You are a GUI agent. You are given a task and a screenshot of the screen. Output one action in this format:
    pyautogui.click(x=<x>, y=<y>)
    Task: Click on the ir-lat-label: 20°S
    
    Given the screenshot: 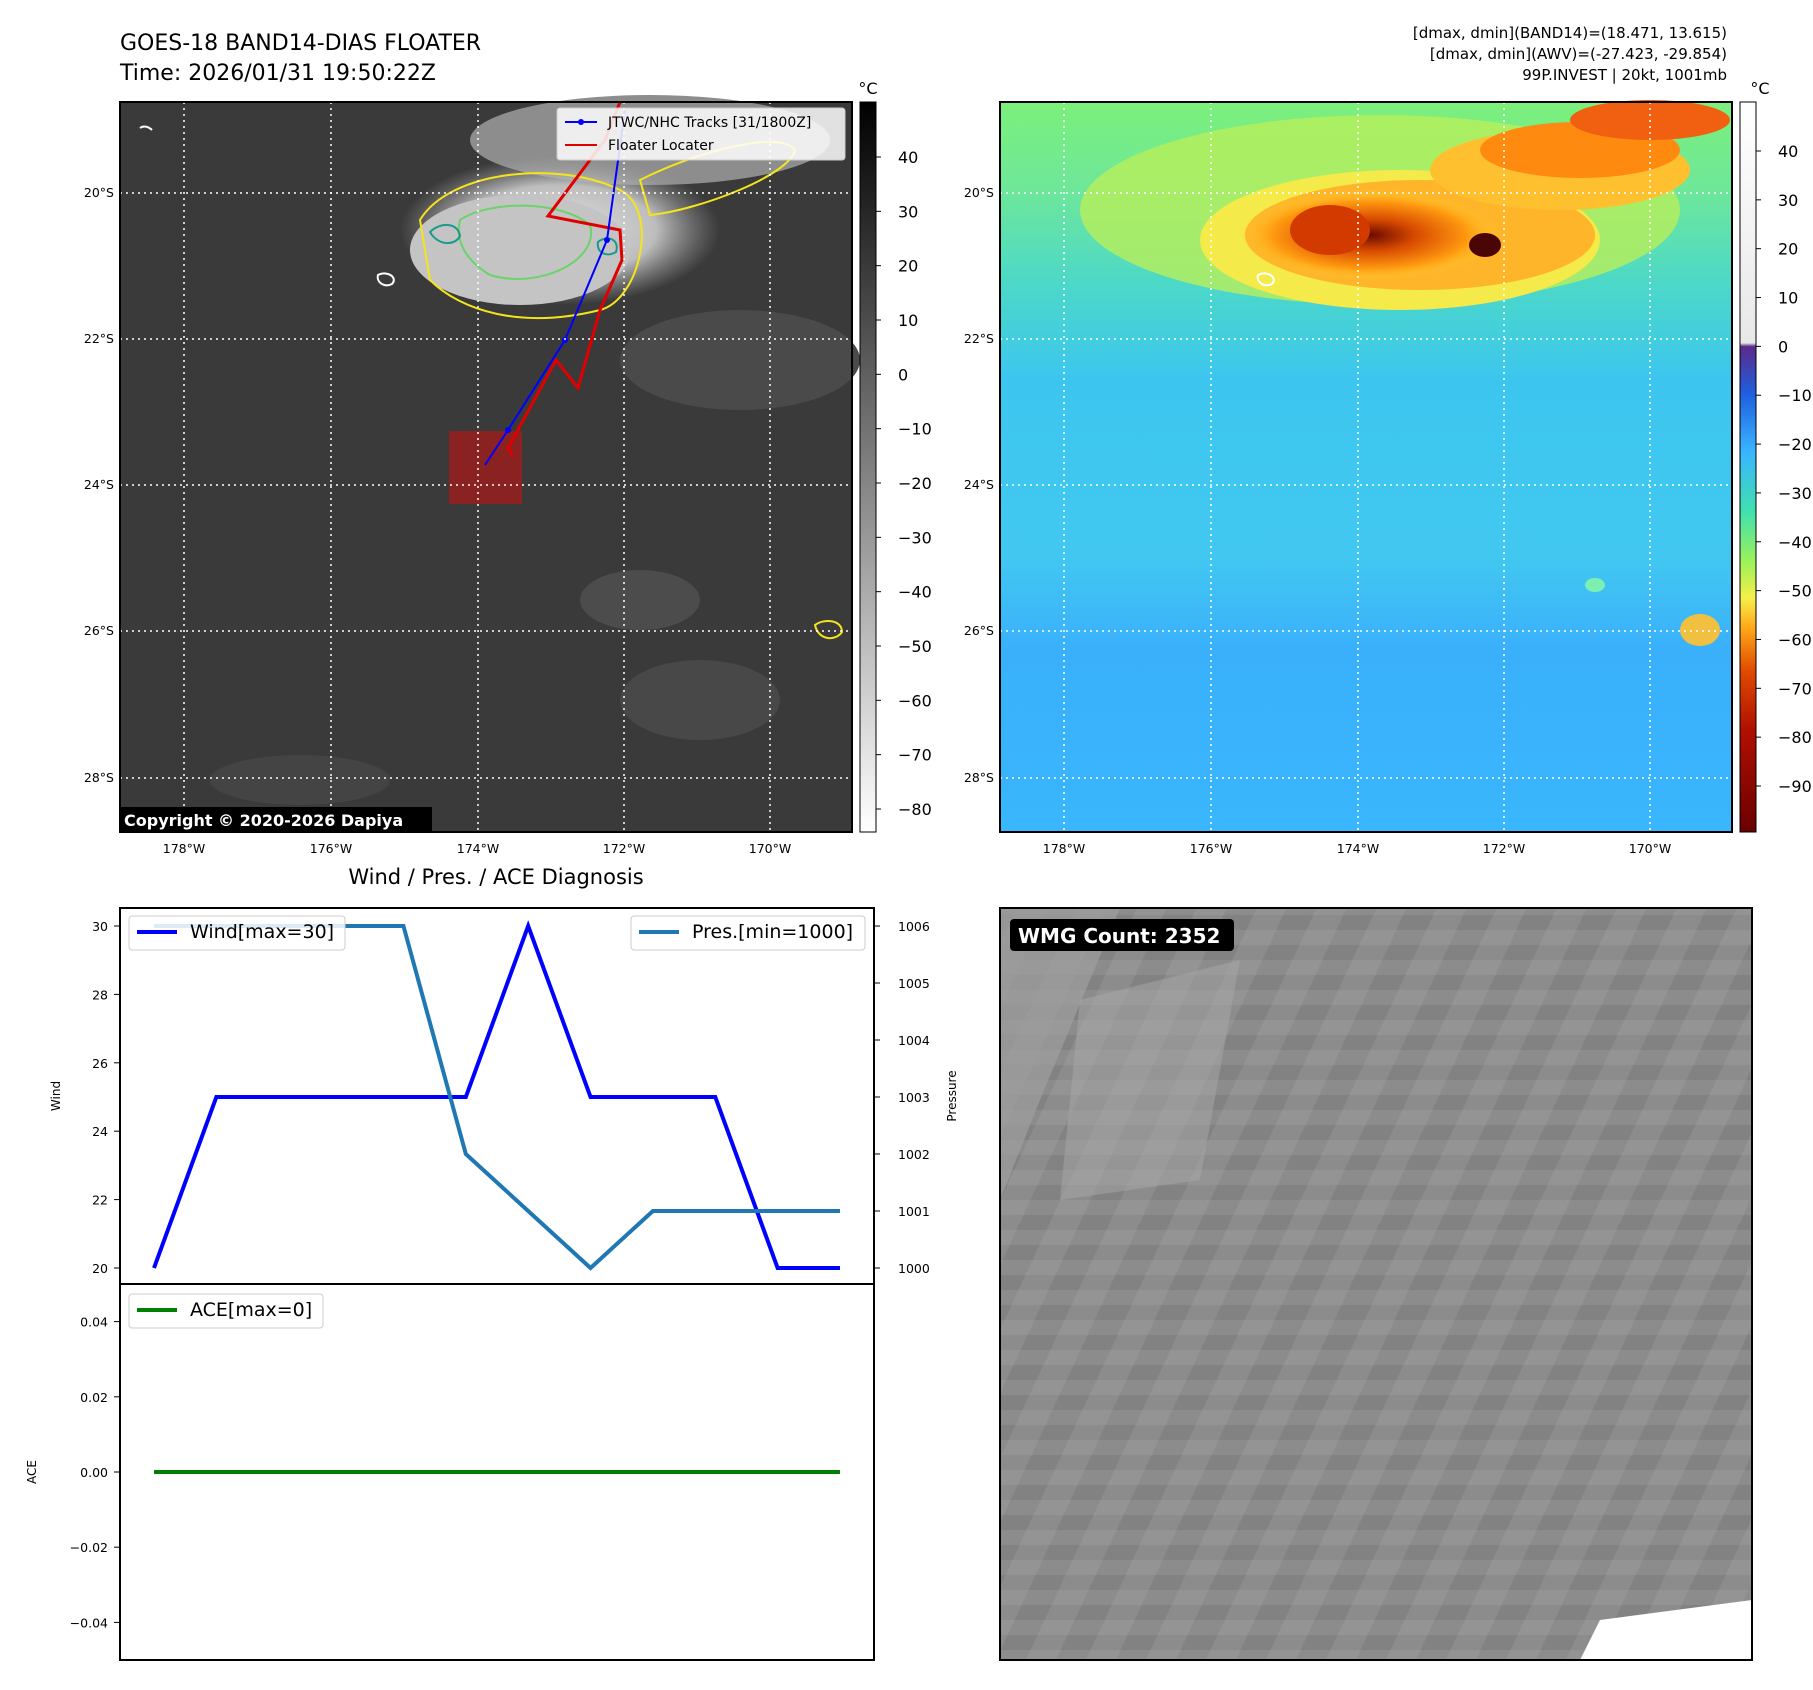 What is the action you would take?
    pyautogui.click(x=99, y=192)
    